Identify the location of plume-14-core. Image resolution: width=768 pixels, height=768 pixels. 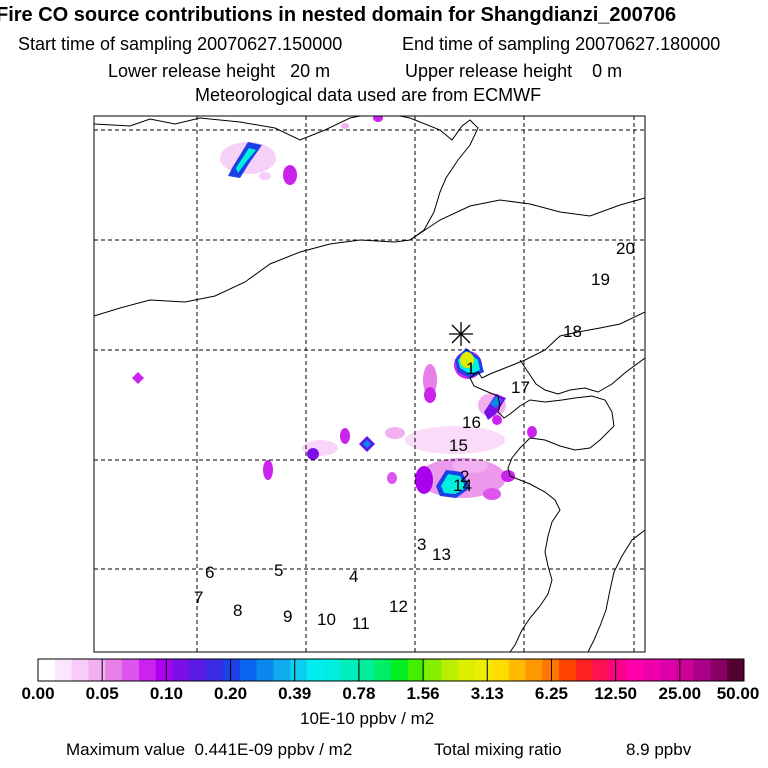
(453, 484).